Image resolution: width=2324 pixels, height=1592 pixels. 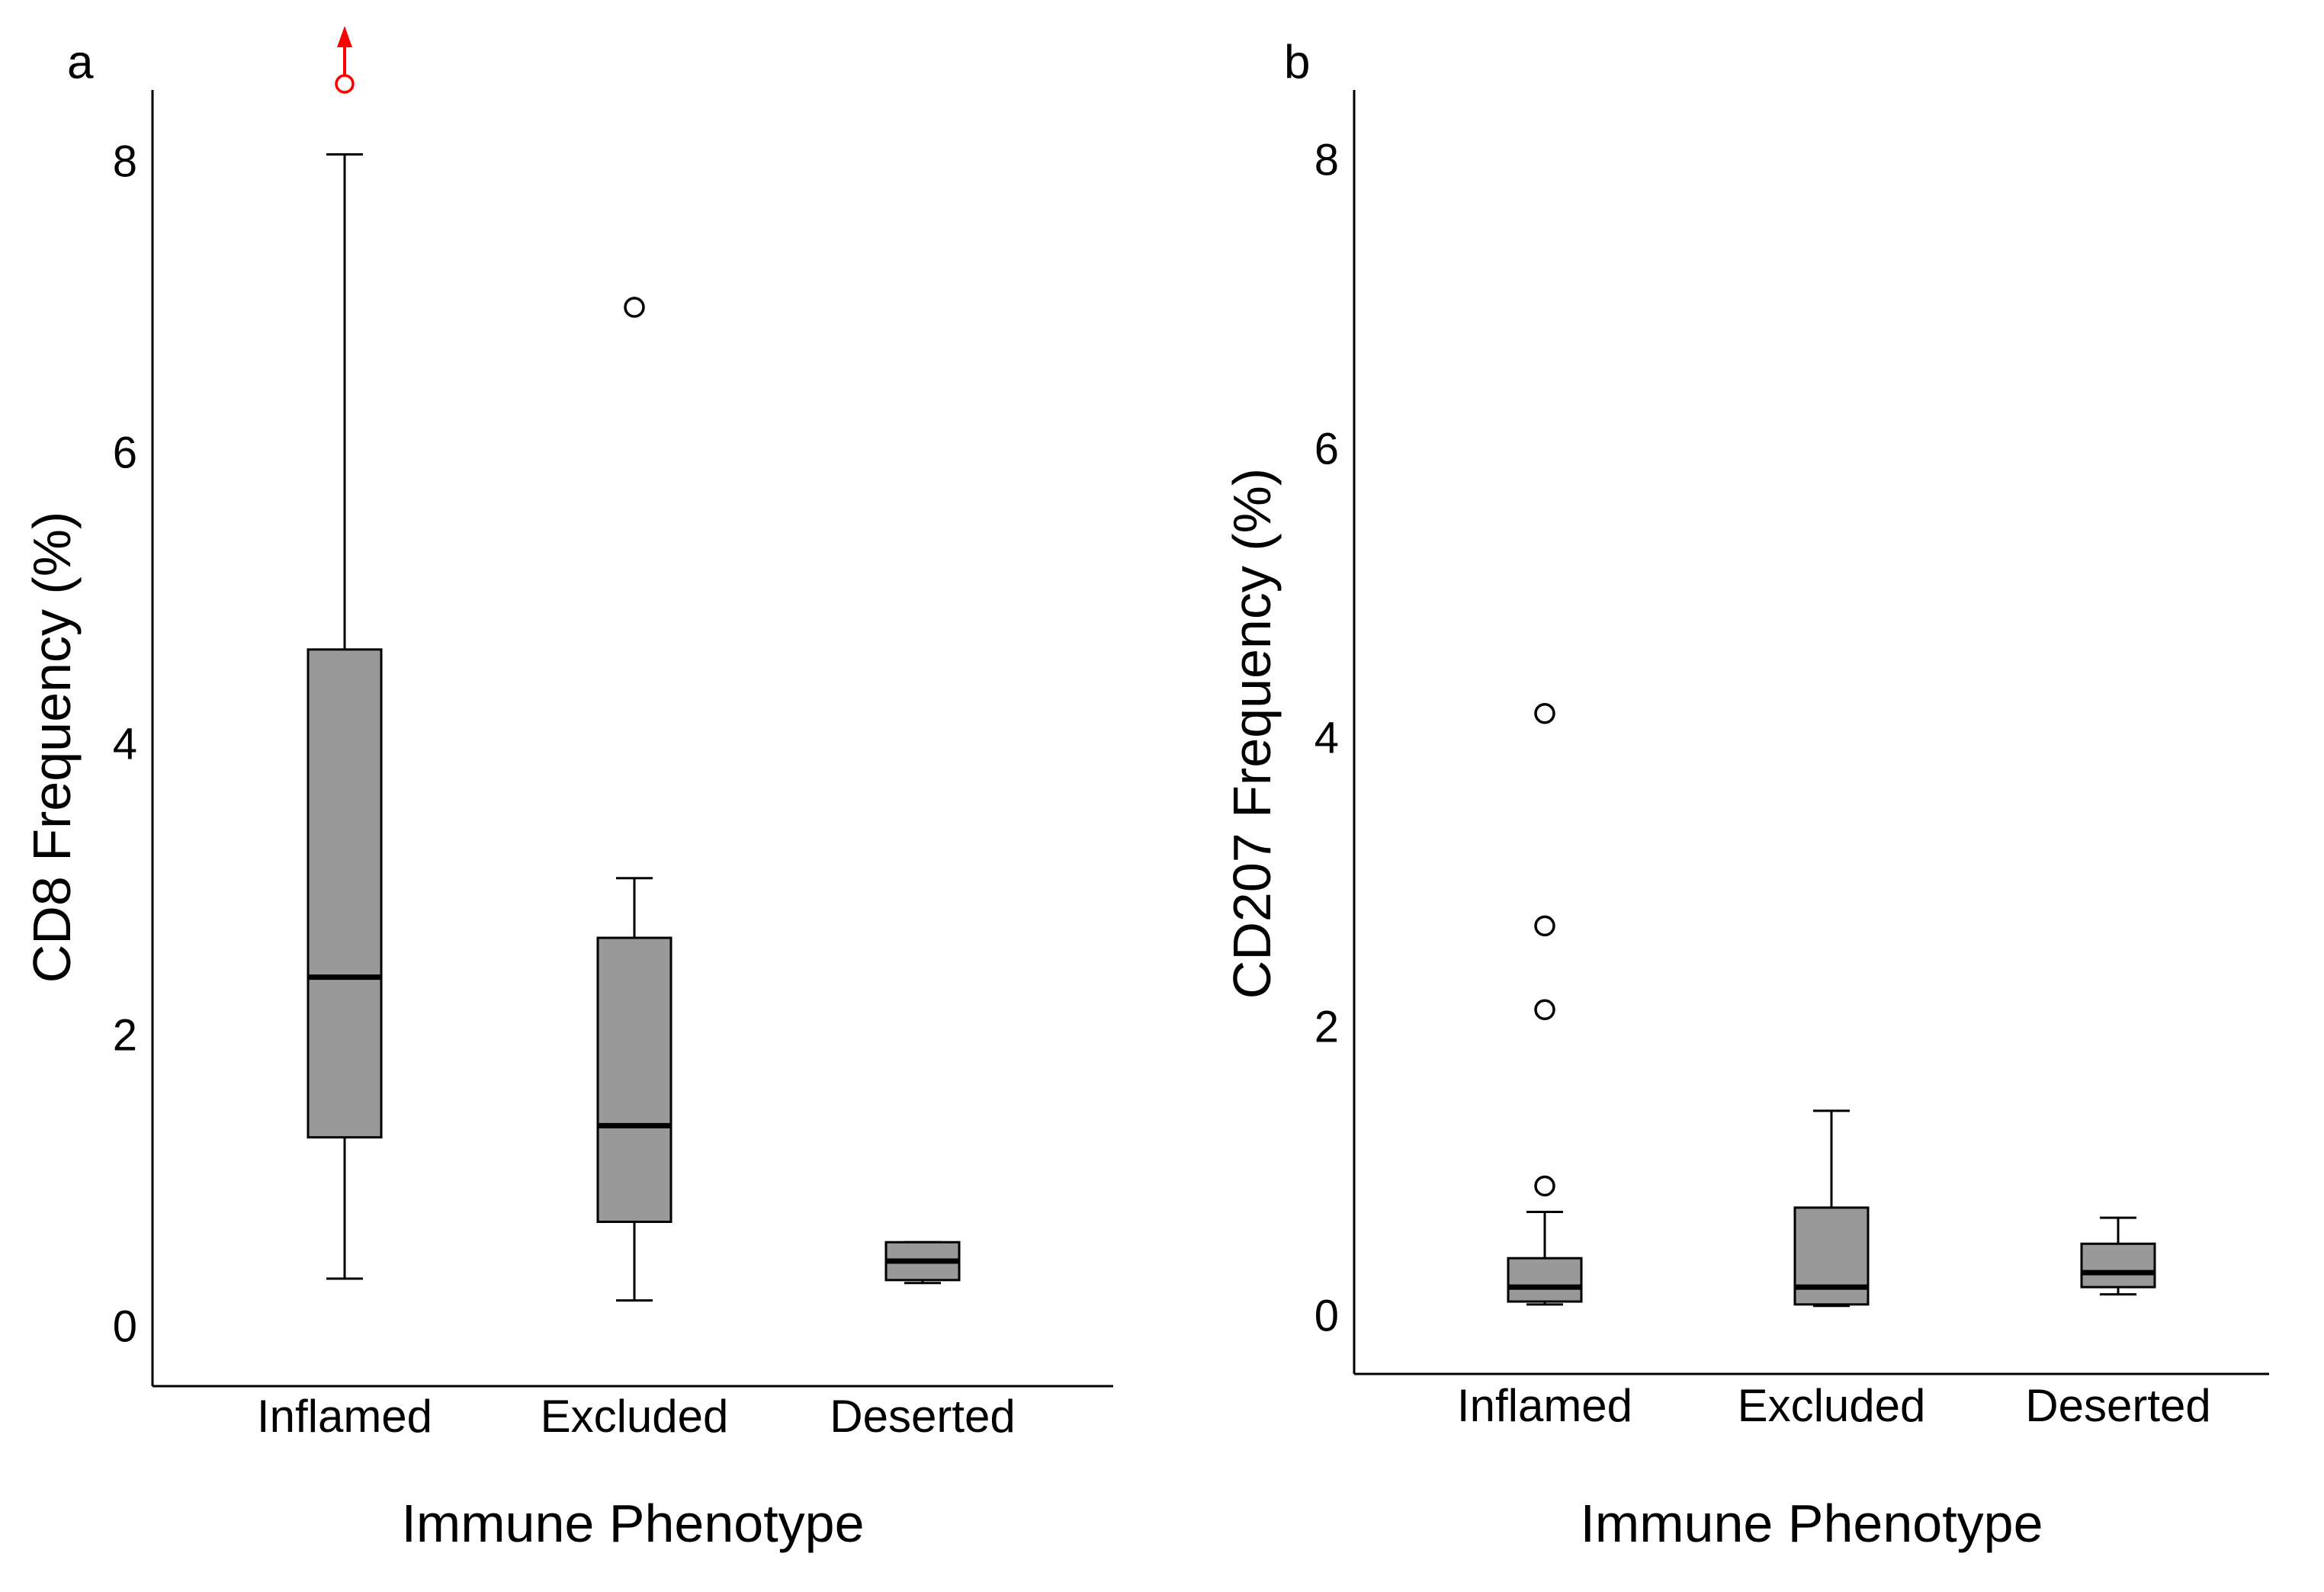 I want to click on off-scale-outlier-point, so click(x=345, y=84).